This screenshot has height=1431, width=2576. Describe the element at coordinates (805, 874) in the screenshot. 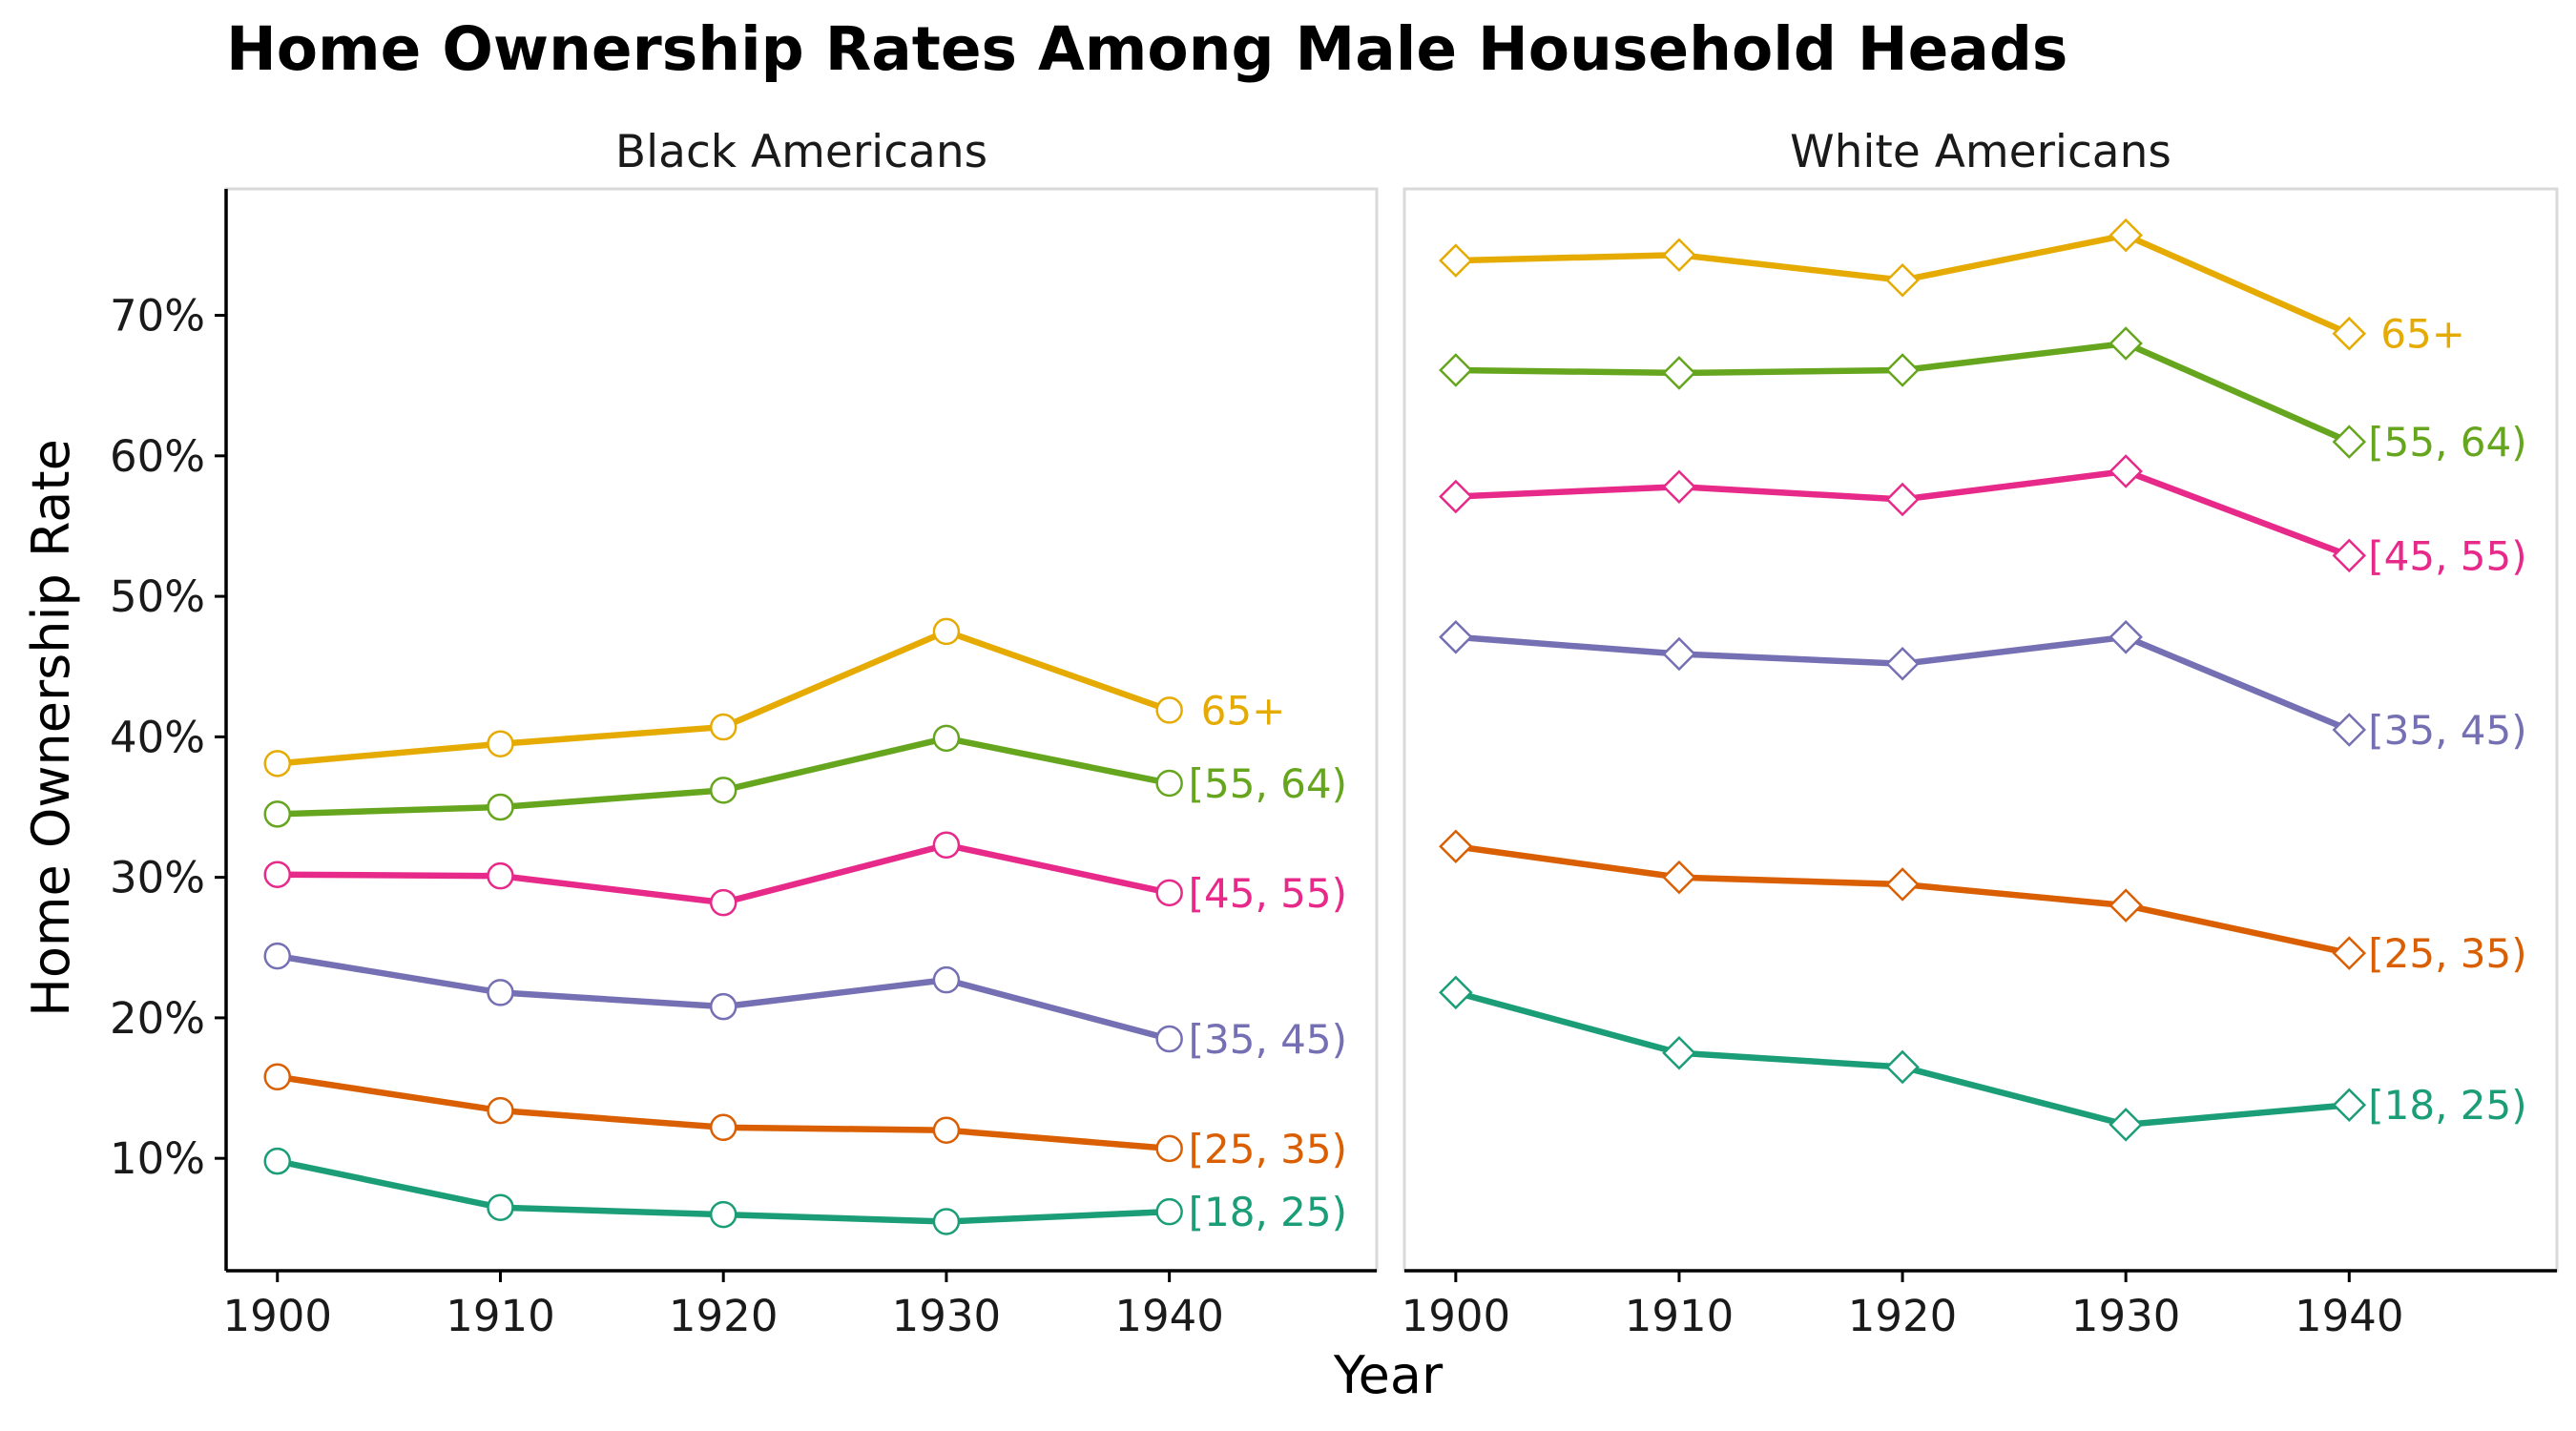

I see `series-45-55: [45, 55)` at that location.